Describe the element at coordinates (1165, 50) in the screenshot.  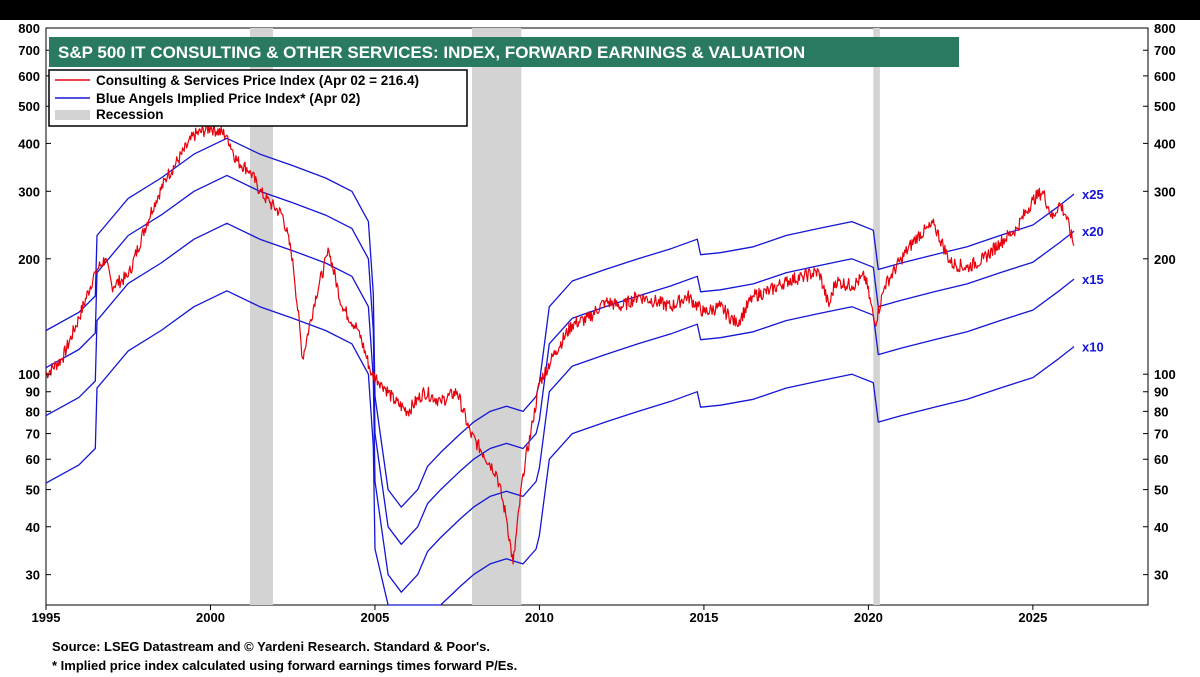
I see `y-tick-label-right: 700` at that location.